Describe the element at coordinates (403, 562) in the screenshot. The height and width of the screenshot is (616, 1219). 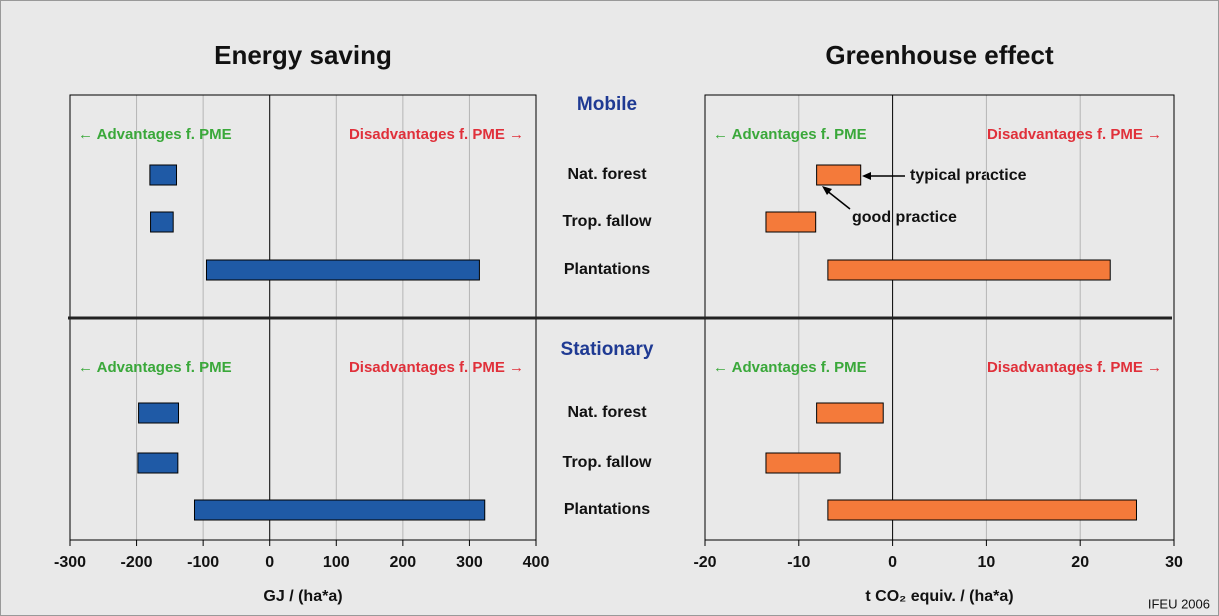
I see `x-tick-label: 200` at that location.